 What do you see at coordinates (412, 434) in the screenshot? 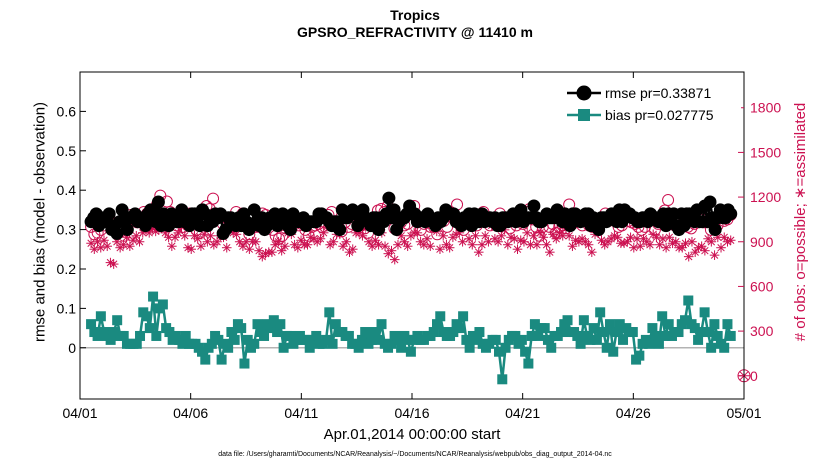
I see `x-axis-label: Apr.01,2014 00:00:00 start` at bounding box center [412, 434].